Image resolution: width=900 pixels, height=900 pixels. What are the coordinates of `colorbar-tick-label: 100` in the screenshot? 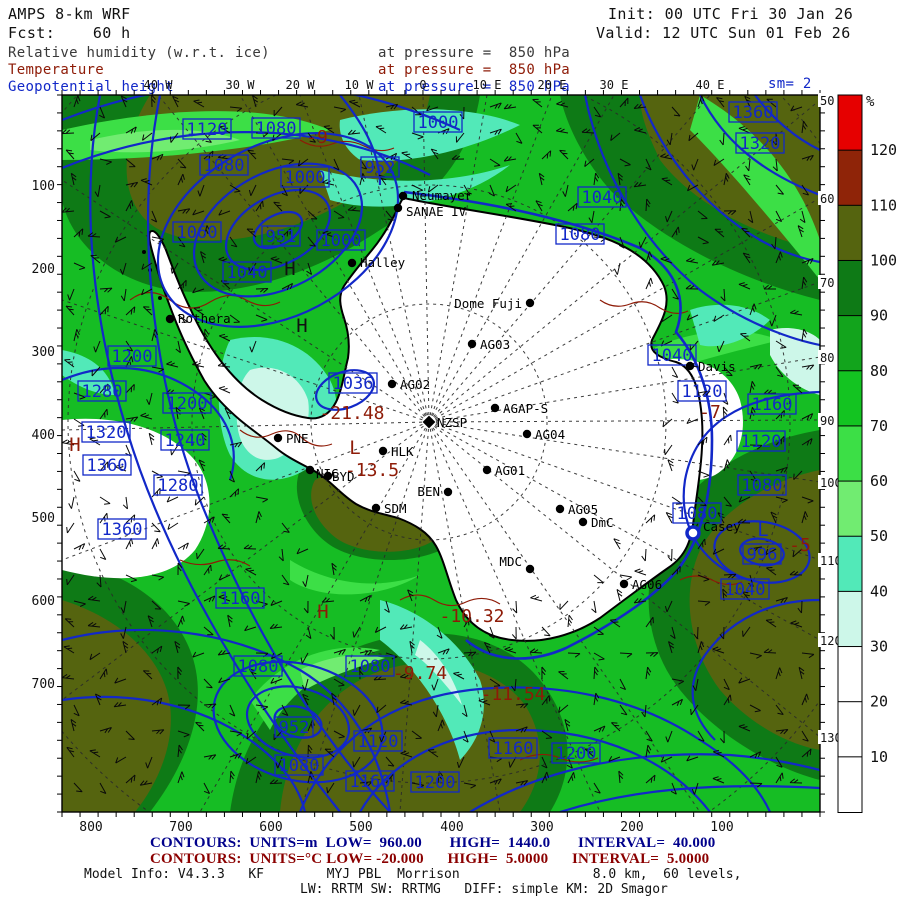 It's located at (883, 260).